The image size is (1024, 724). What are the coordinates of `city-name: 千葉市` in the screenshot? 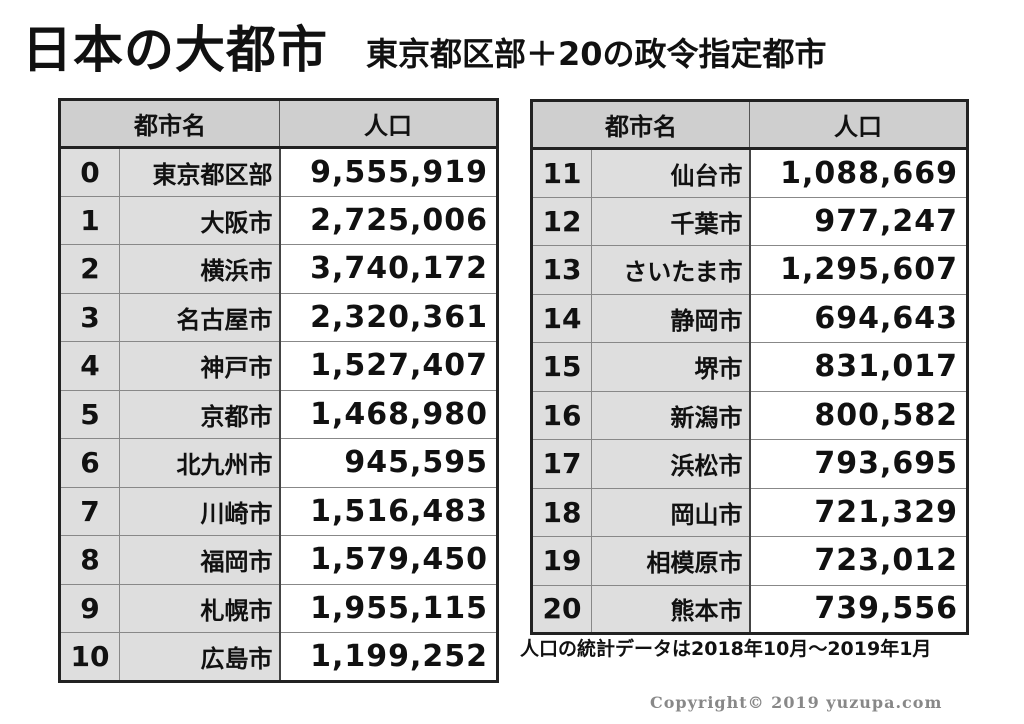 It's located at (671, 221).